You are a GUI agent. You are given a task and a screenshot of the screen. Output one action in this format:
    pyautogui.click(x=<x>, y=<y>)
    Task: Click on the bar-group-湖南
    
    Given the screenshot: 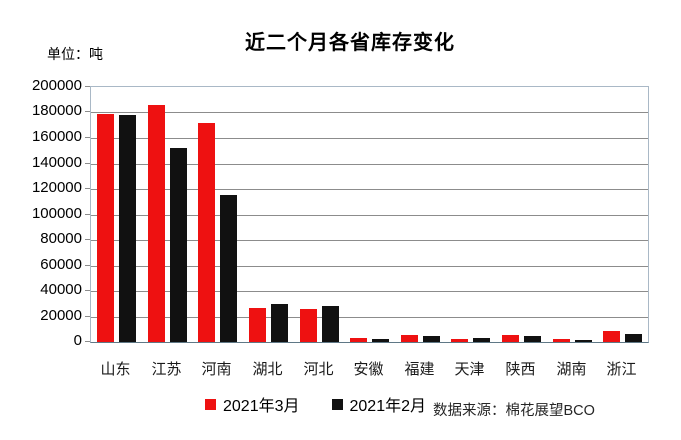 What is the action you would take?
    pyautogui.click(x=572, y=214)
    